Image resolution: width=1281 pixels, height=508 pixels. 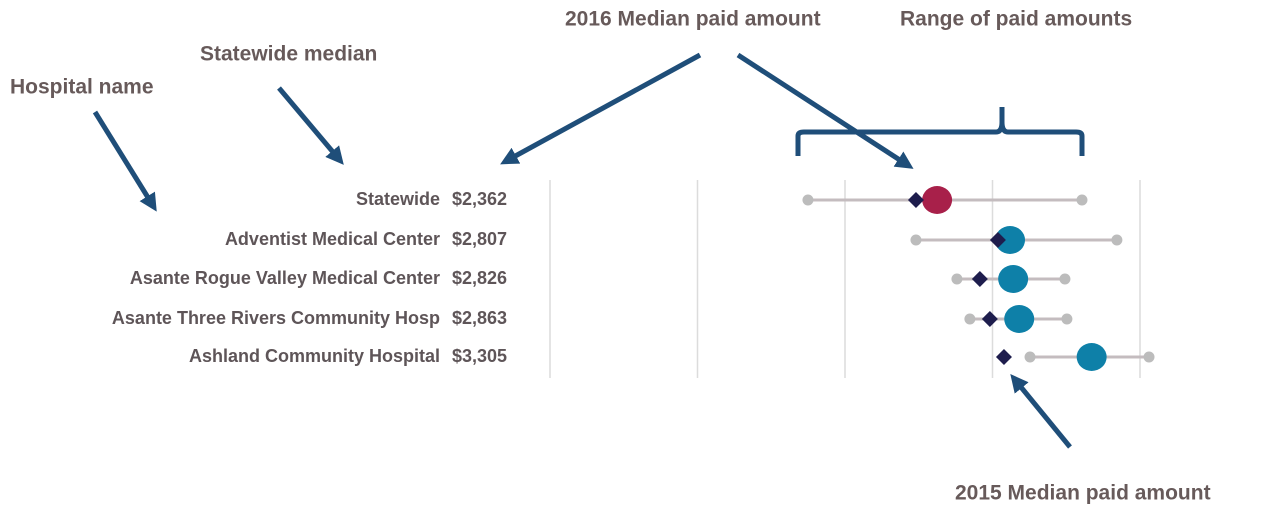 What do you see at coordinates (479, 356) in the screenshot?
I see `median-label: $3,305` at bounding box center [479, 356].